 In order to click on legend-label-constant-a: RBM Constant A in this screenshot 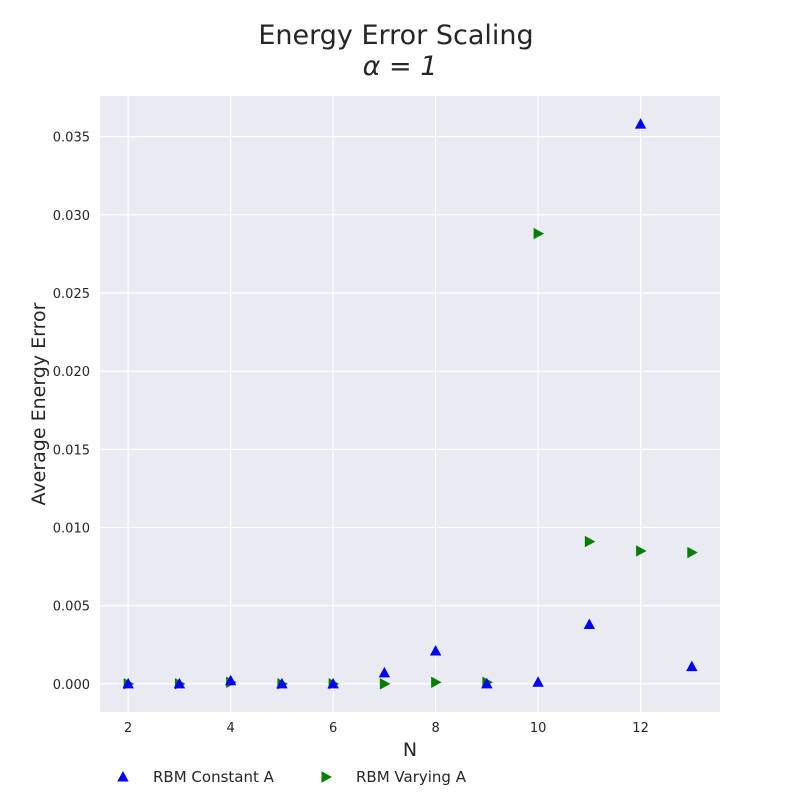, I will do `click(214, 777)`.